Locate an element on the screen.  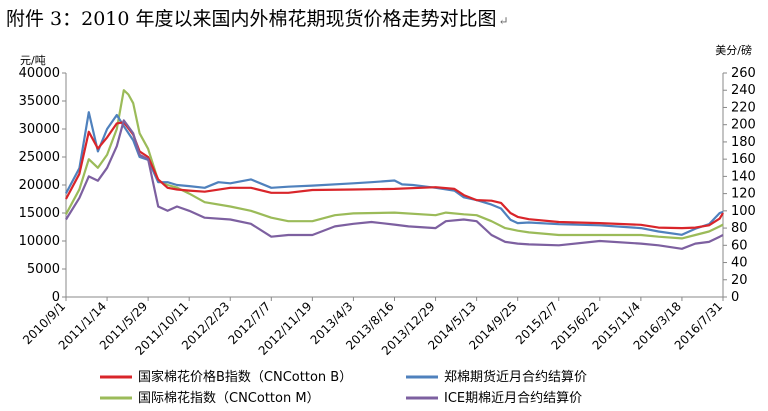
y-tick-label-left: 15000 is located at coordinates (39, 213).